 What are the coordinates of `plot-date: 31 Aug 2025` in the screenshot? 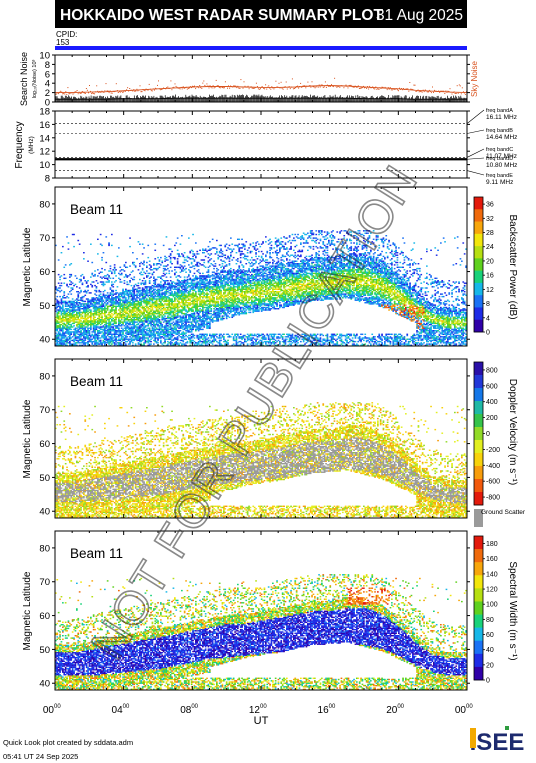 It's located at (419, 15).